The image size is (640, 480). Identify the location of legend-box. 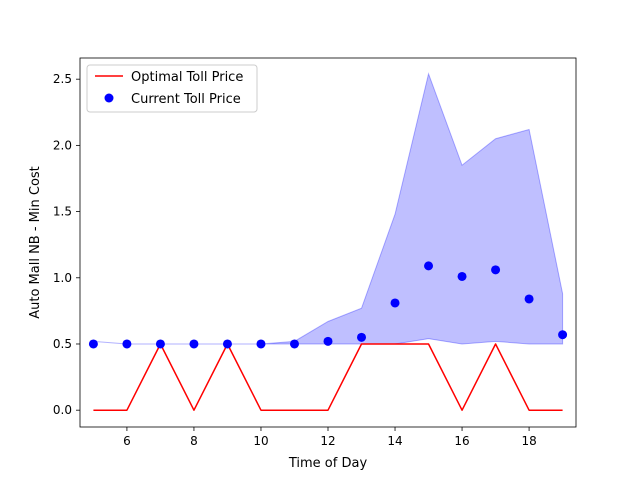
(172, 88).